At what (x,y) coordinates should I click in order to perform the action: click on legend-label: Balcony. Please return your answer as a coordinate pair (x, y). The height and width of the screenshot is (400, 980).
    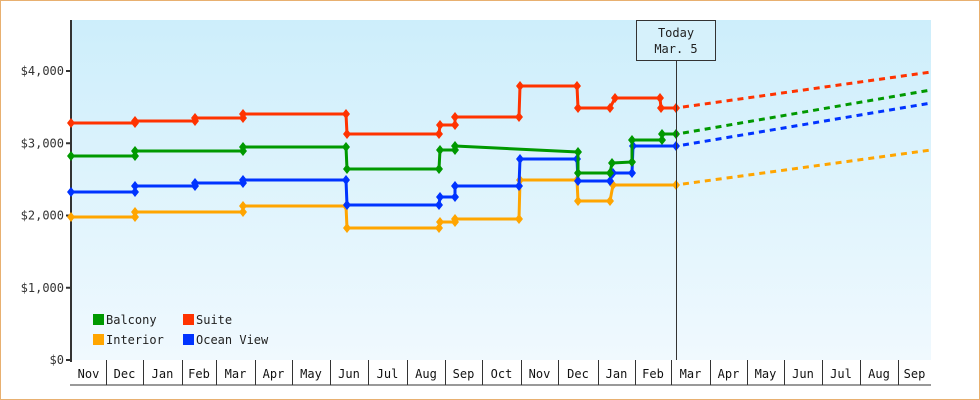
    Looking at the image, I should click on (131, 320).